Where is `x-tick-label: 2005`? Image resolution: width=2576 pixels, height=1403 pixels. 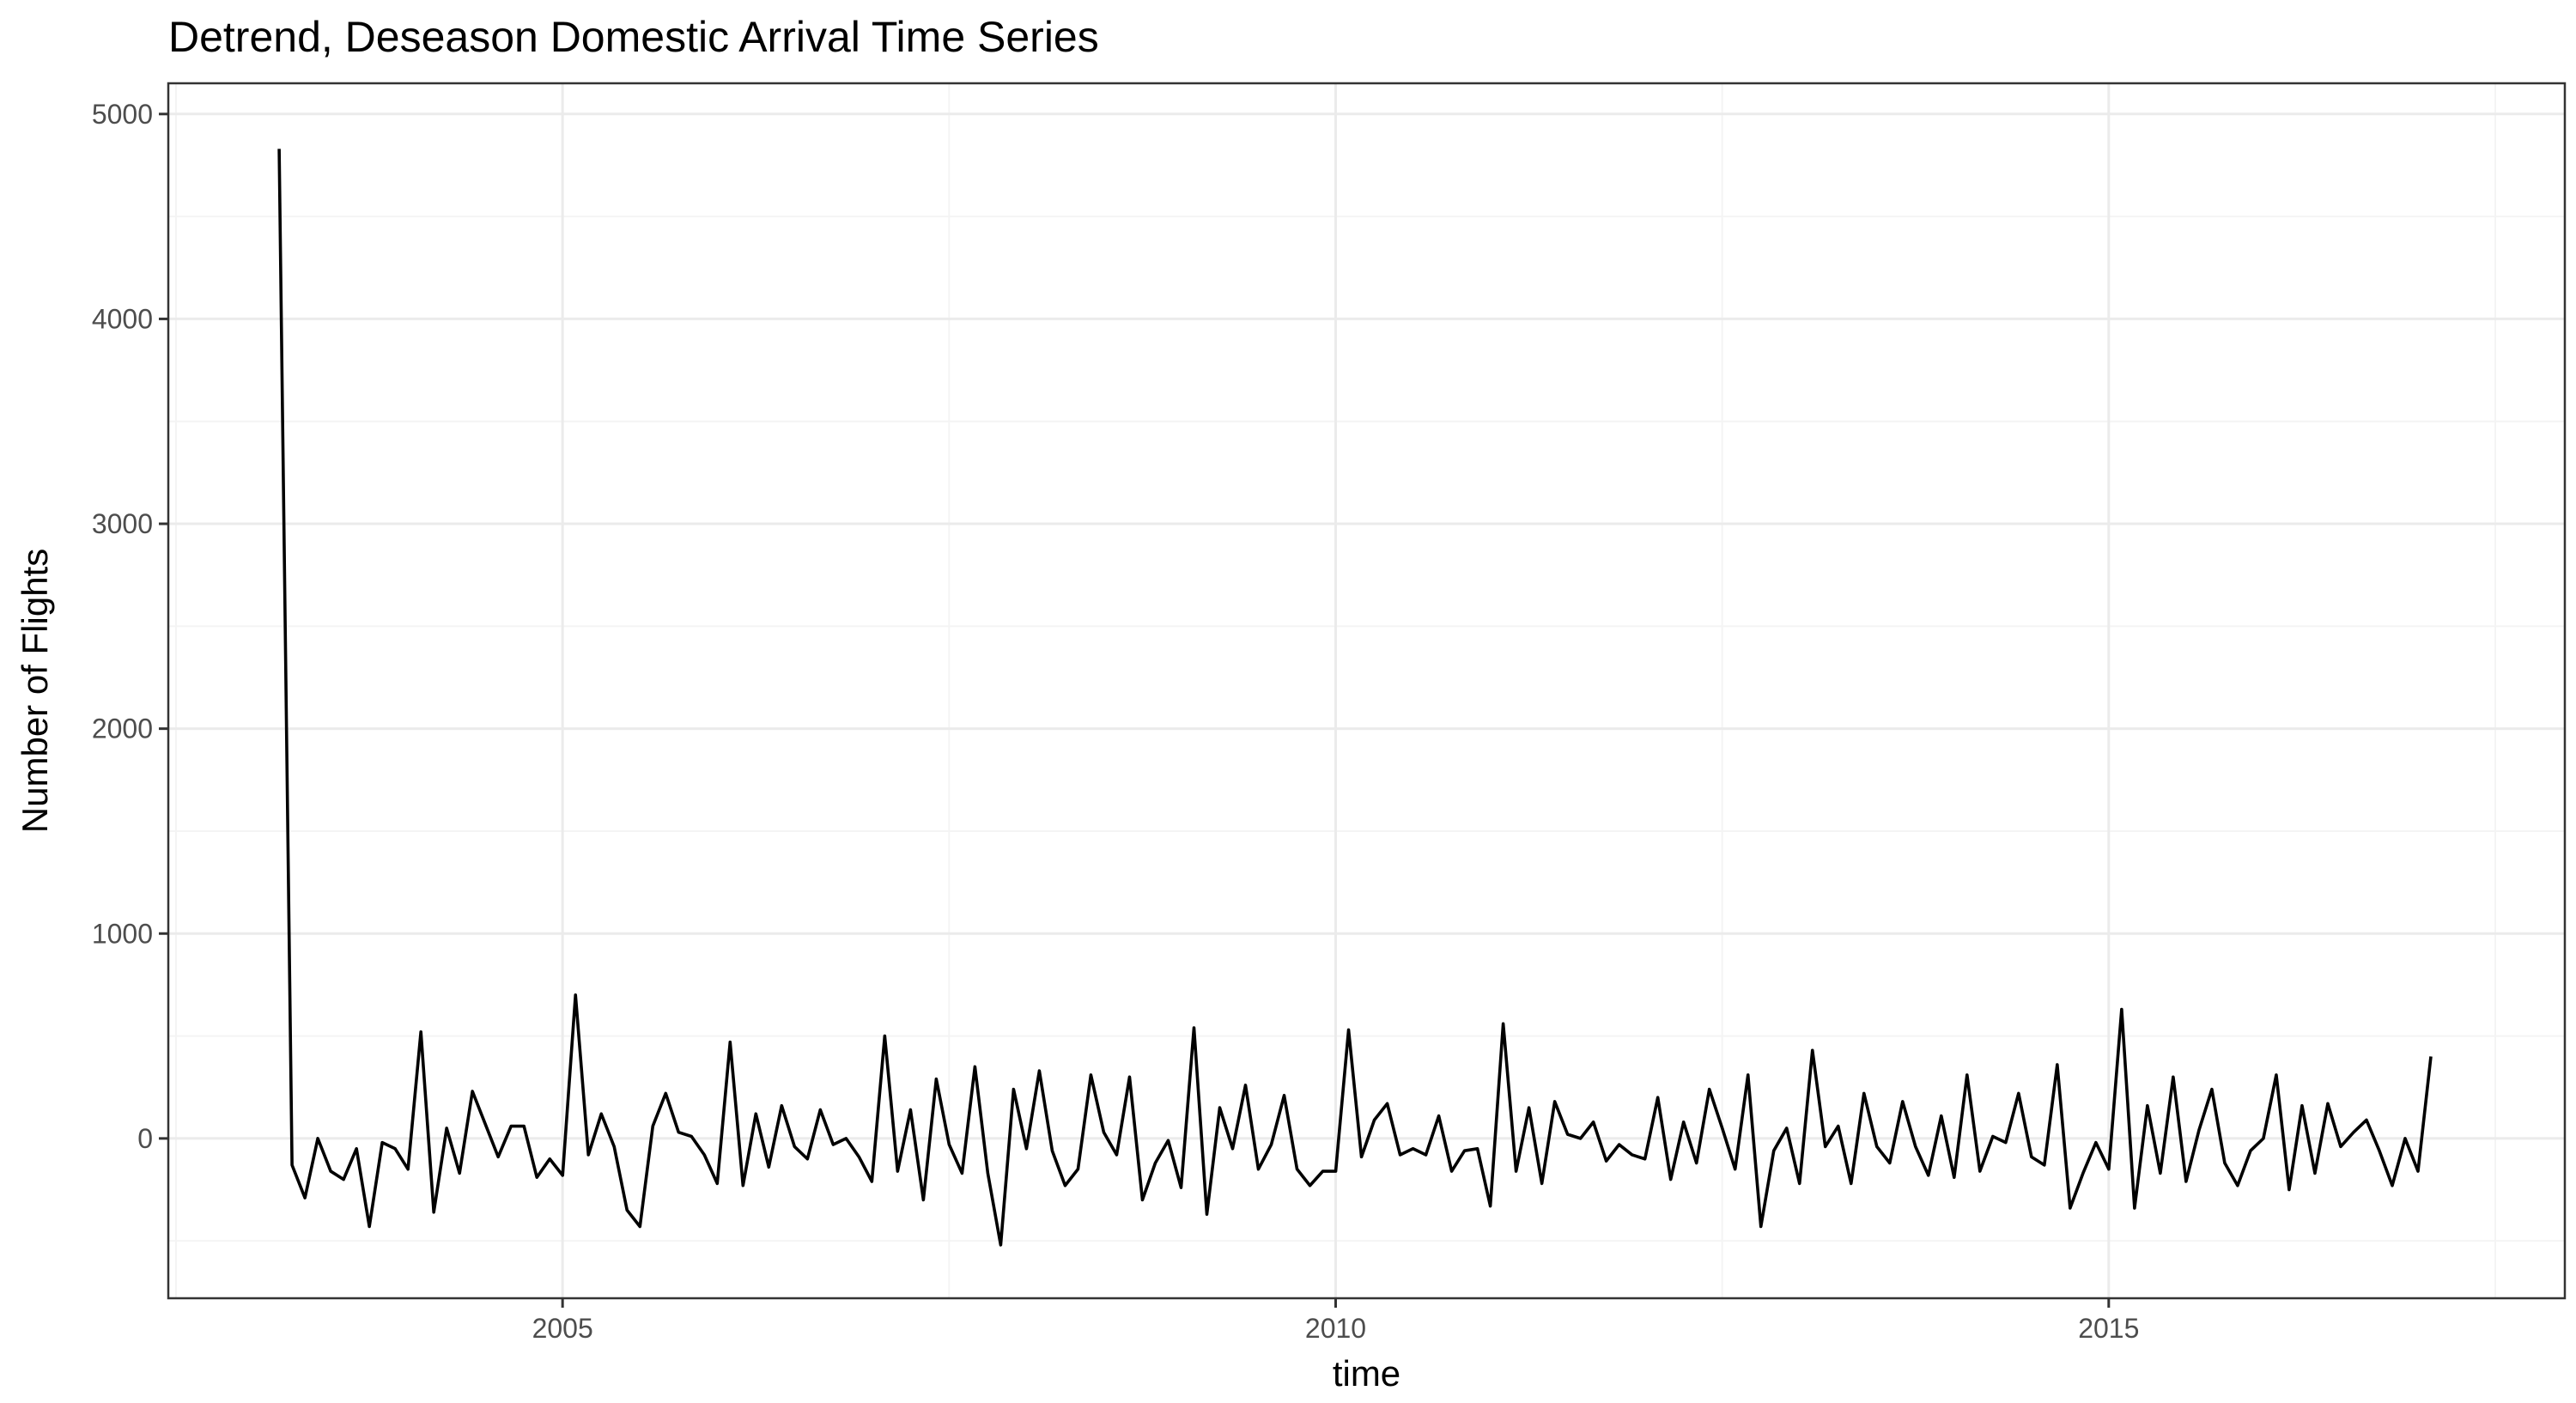 x-tick-label: 2005 is located at coordinates (563, 1328).